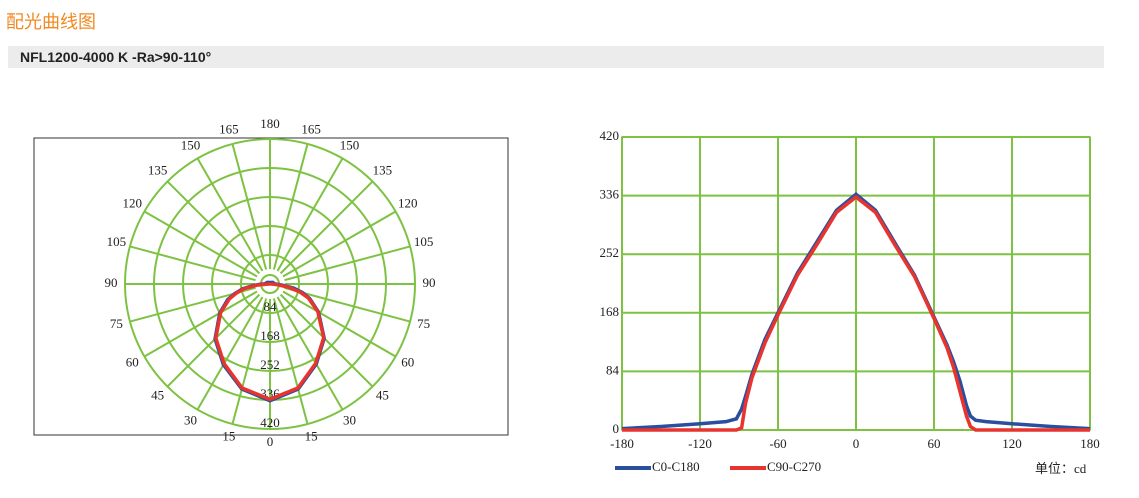  Describe the element at coordinates (270, 422) in the screenshot. I see `radial-label: 420` at that location.